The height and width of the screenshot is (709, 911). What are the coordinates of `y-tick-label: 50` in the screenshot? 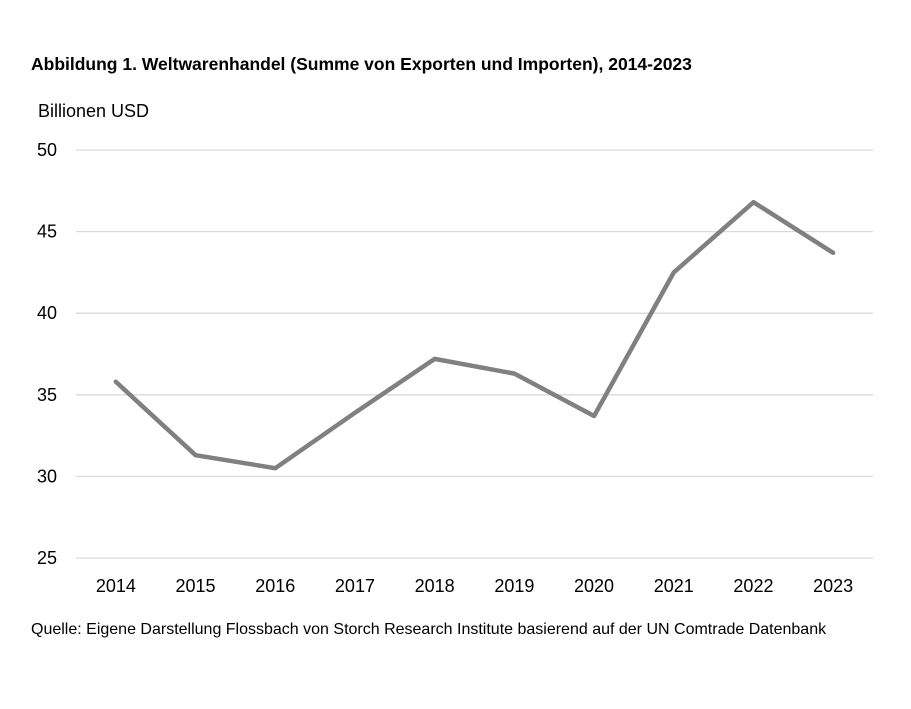 It's located at (47, 150).